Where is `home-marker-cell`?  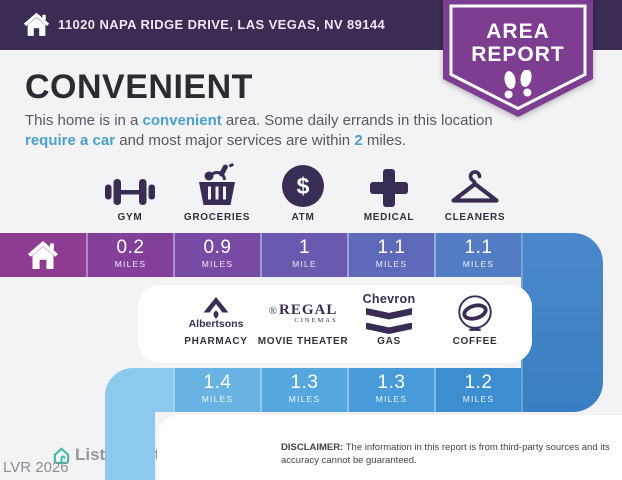
home-marker-cell is located at coordinates (43, 255).